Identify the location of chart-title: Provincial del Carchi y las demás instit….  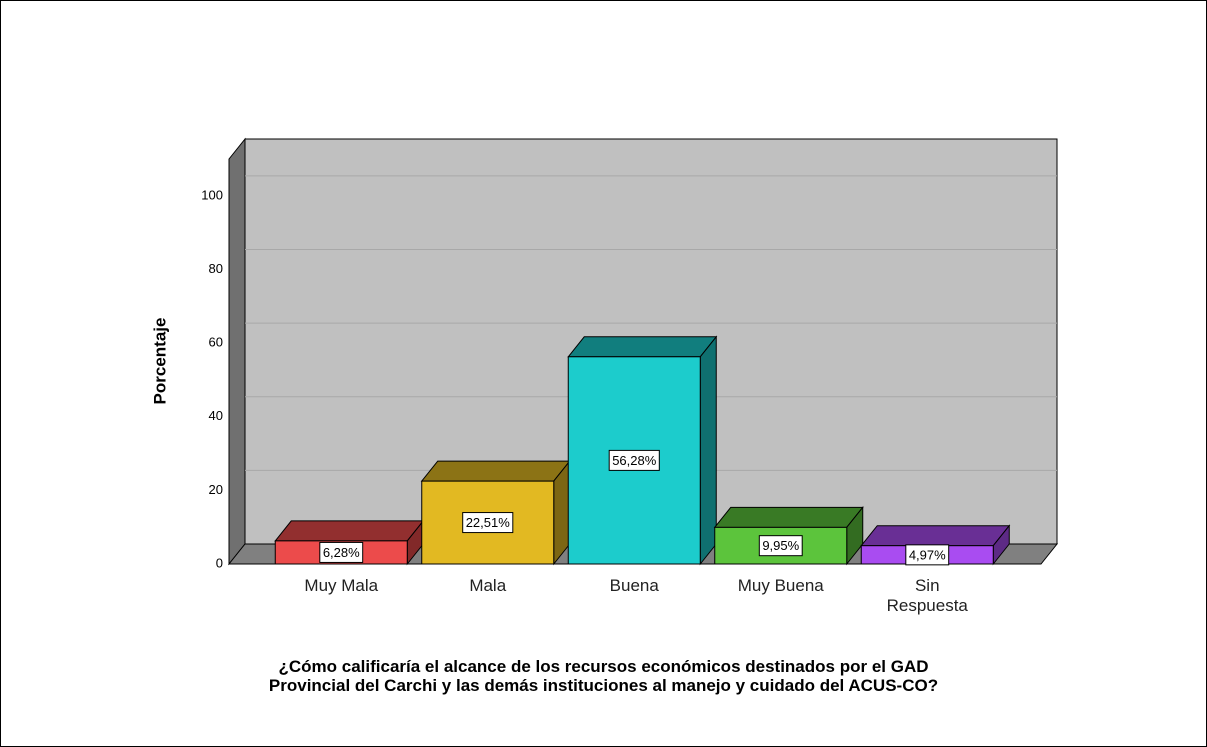
(603, 685).